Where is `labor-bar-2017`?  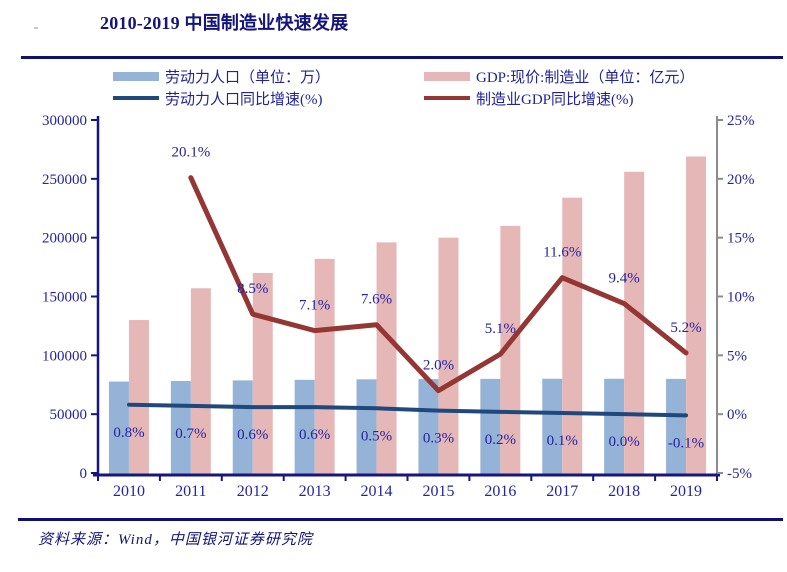 labor-bar-2017 is located at coordinates (552, 426).